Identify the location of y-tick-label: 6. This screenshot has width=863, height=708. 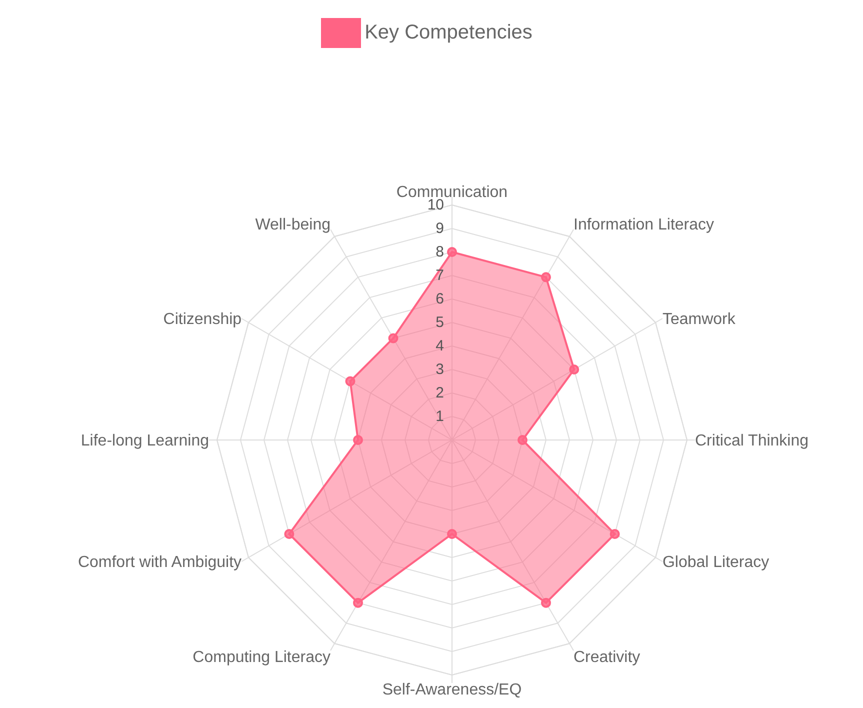
(440, 299).